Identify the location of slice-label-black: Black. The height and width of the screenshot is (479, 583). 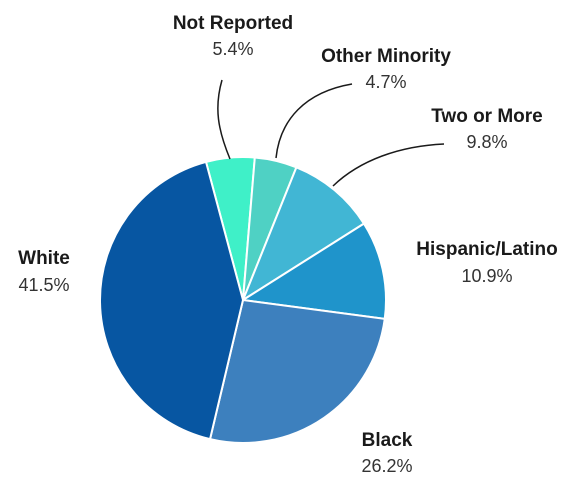
(387, 440).